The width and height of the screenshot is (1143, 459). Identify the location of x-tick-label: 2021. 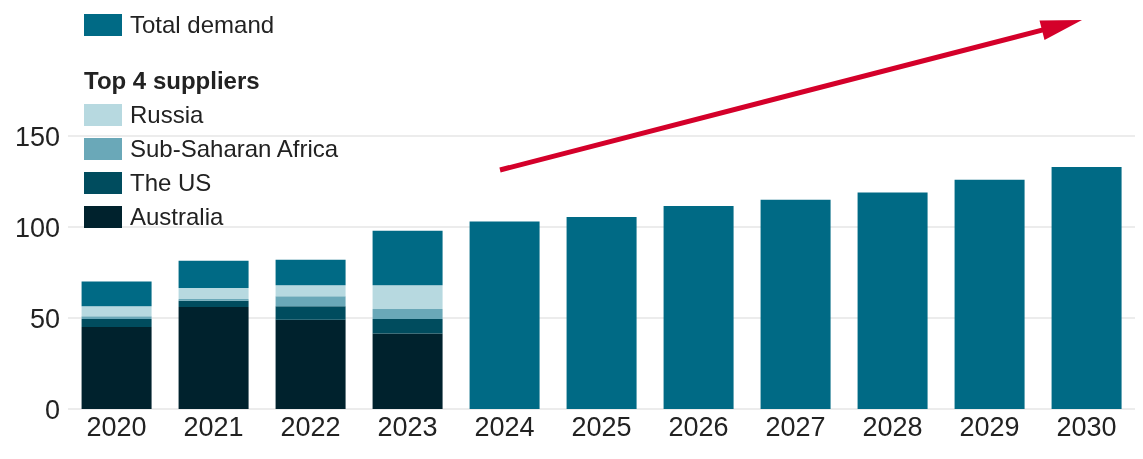
(213, 427).